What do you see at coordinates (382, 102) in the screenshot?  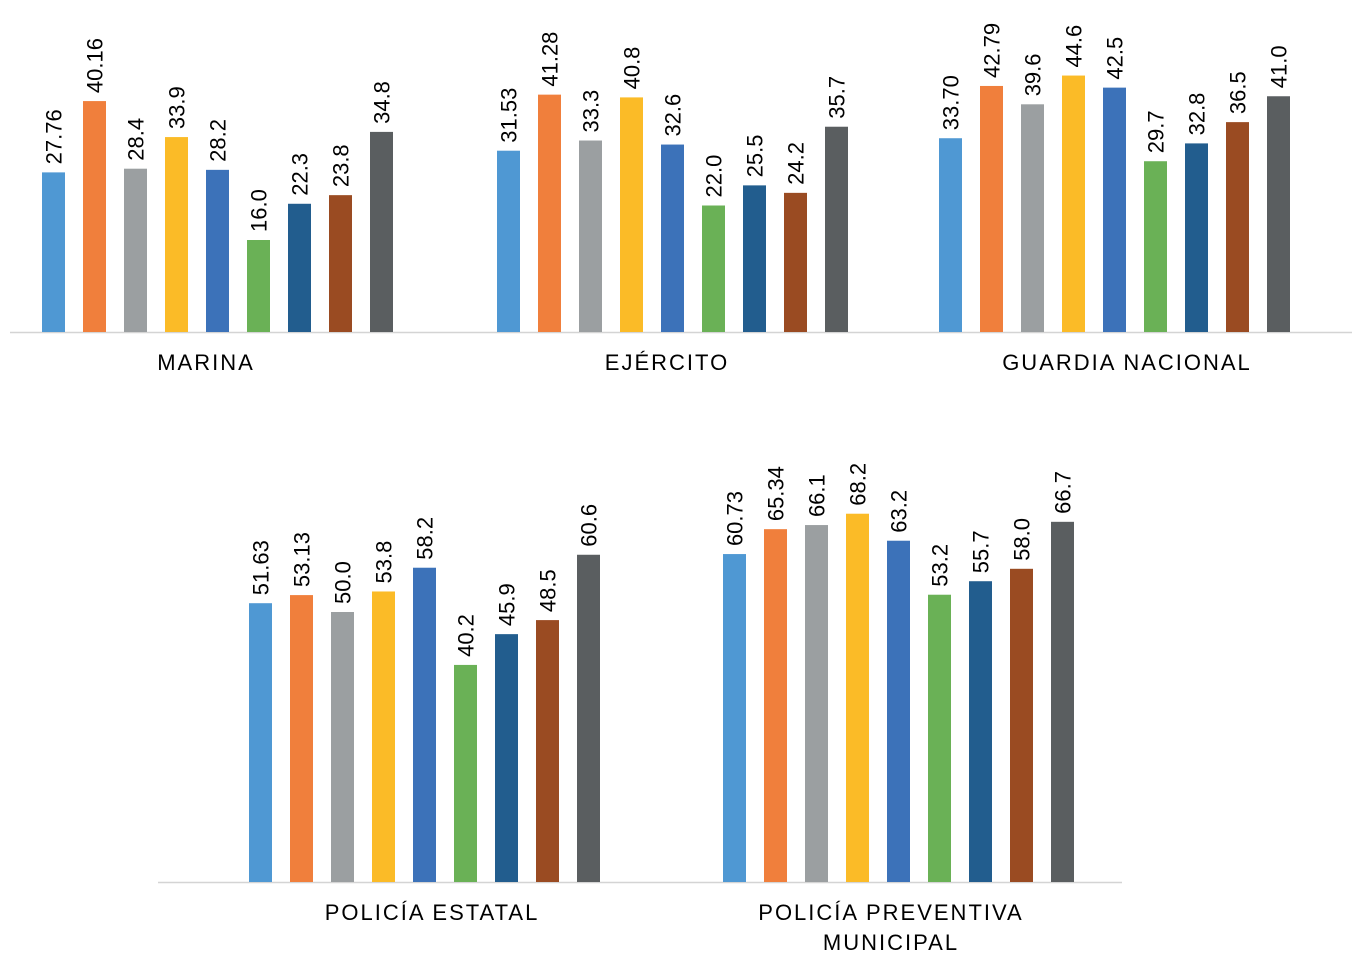 I see `data-label: 34.8` at bounding box center [382, 102].